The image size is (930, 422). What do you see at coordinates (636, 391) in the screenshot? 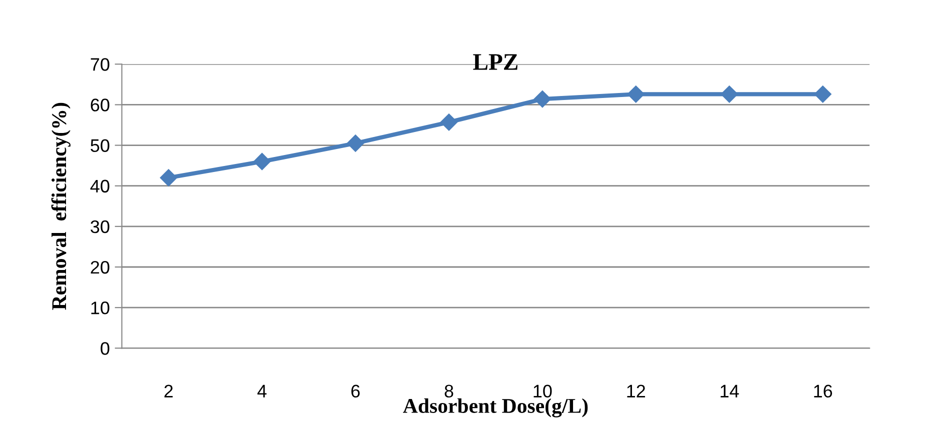
I see `x-tick-label: 12` at bounding box center [636, 391].